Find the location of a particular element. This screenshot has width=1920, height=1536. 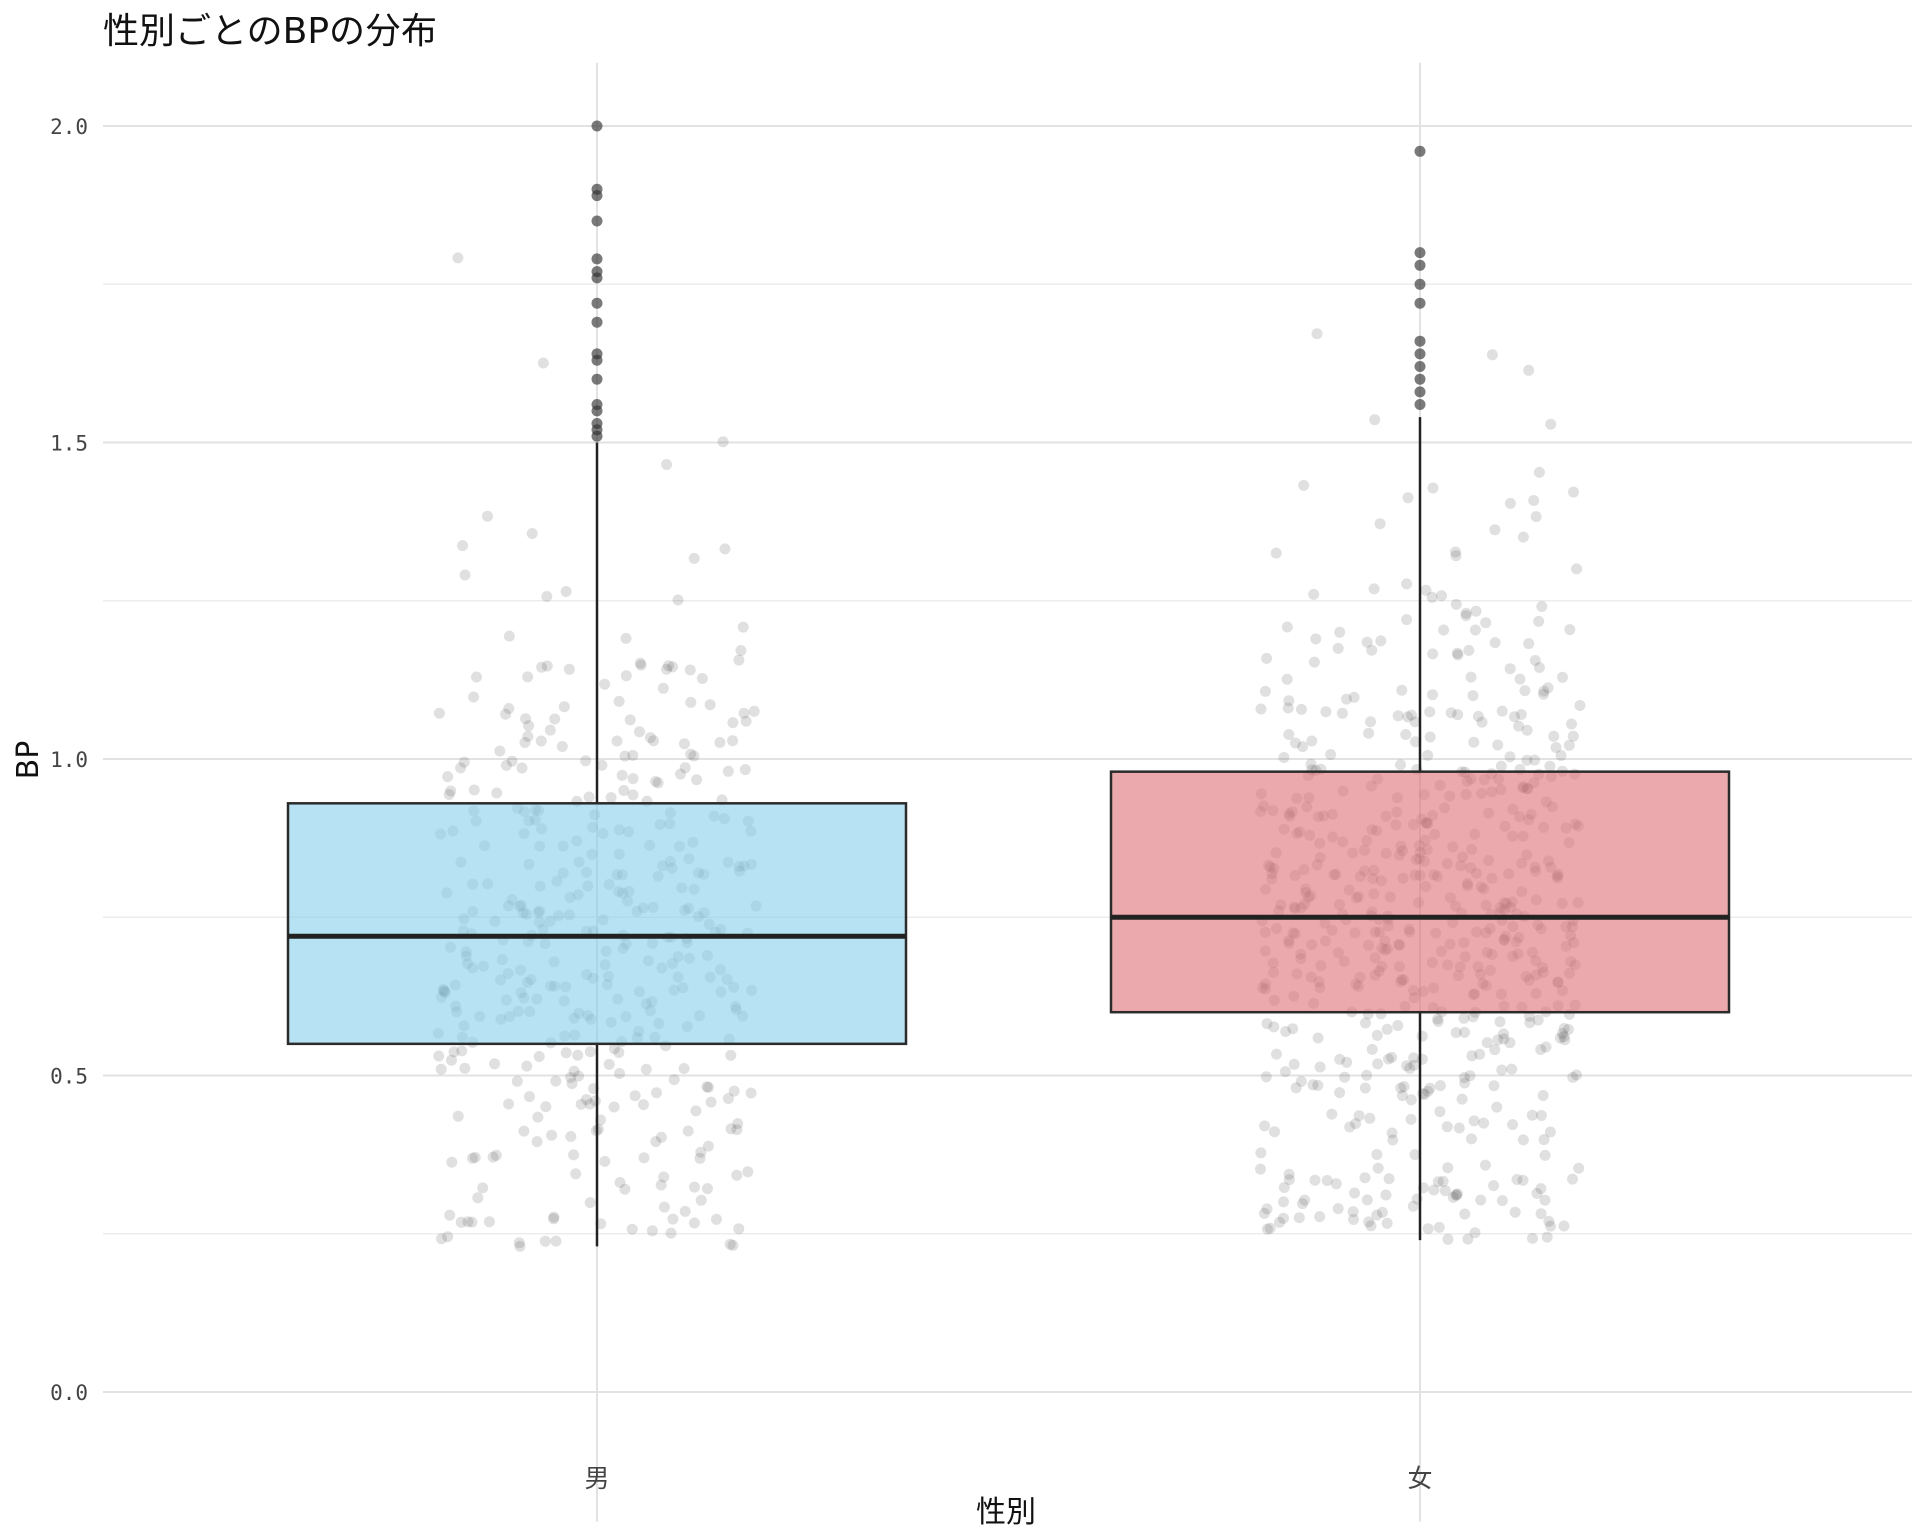

x-axis-title: 性別 is located at coordinates (1006, 1512).